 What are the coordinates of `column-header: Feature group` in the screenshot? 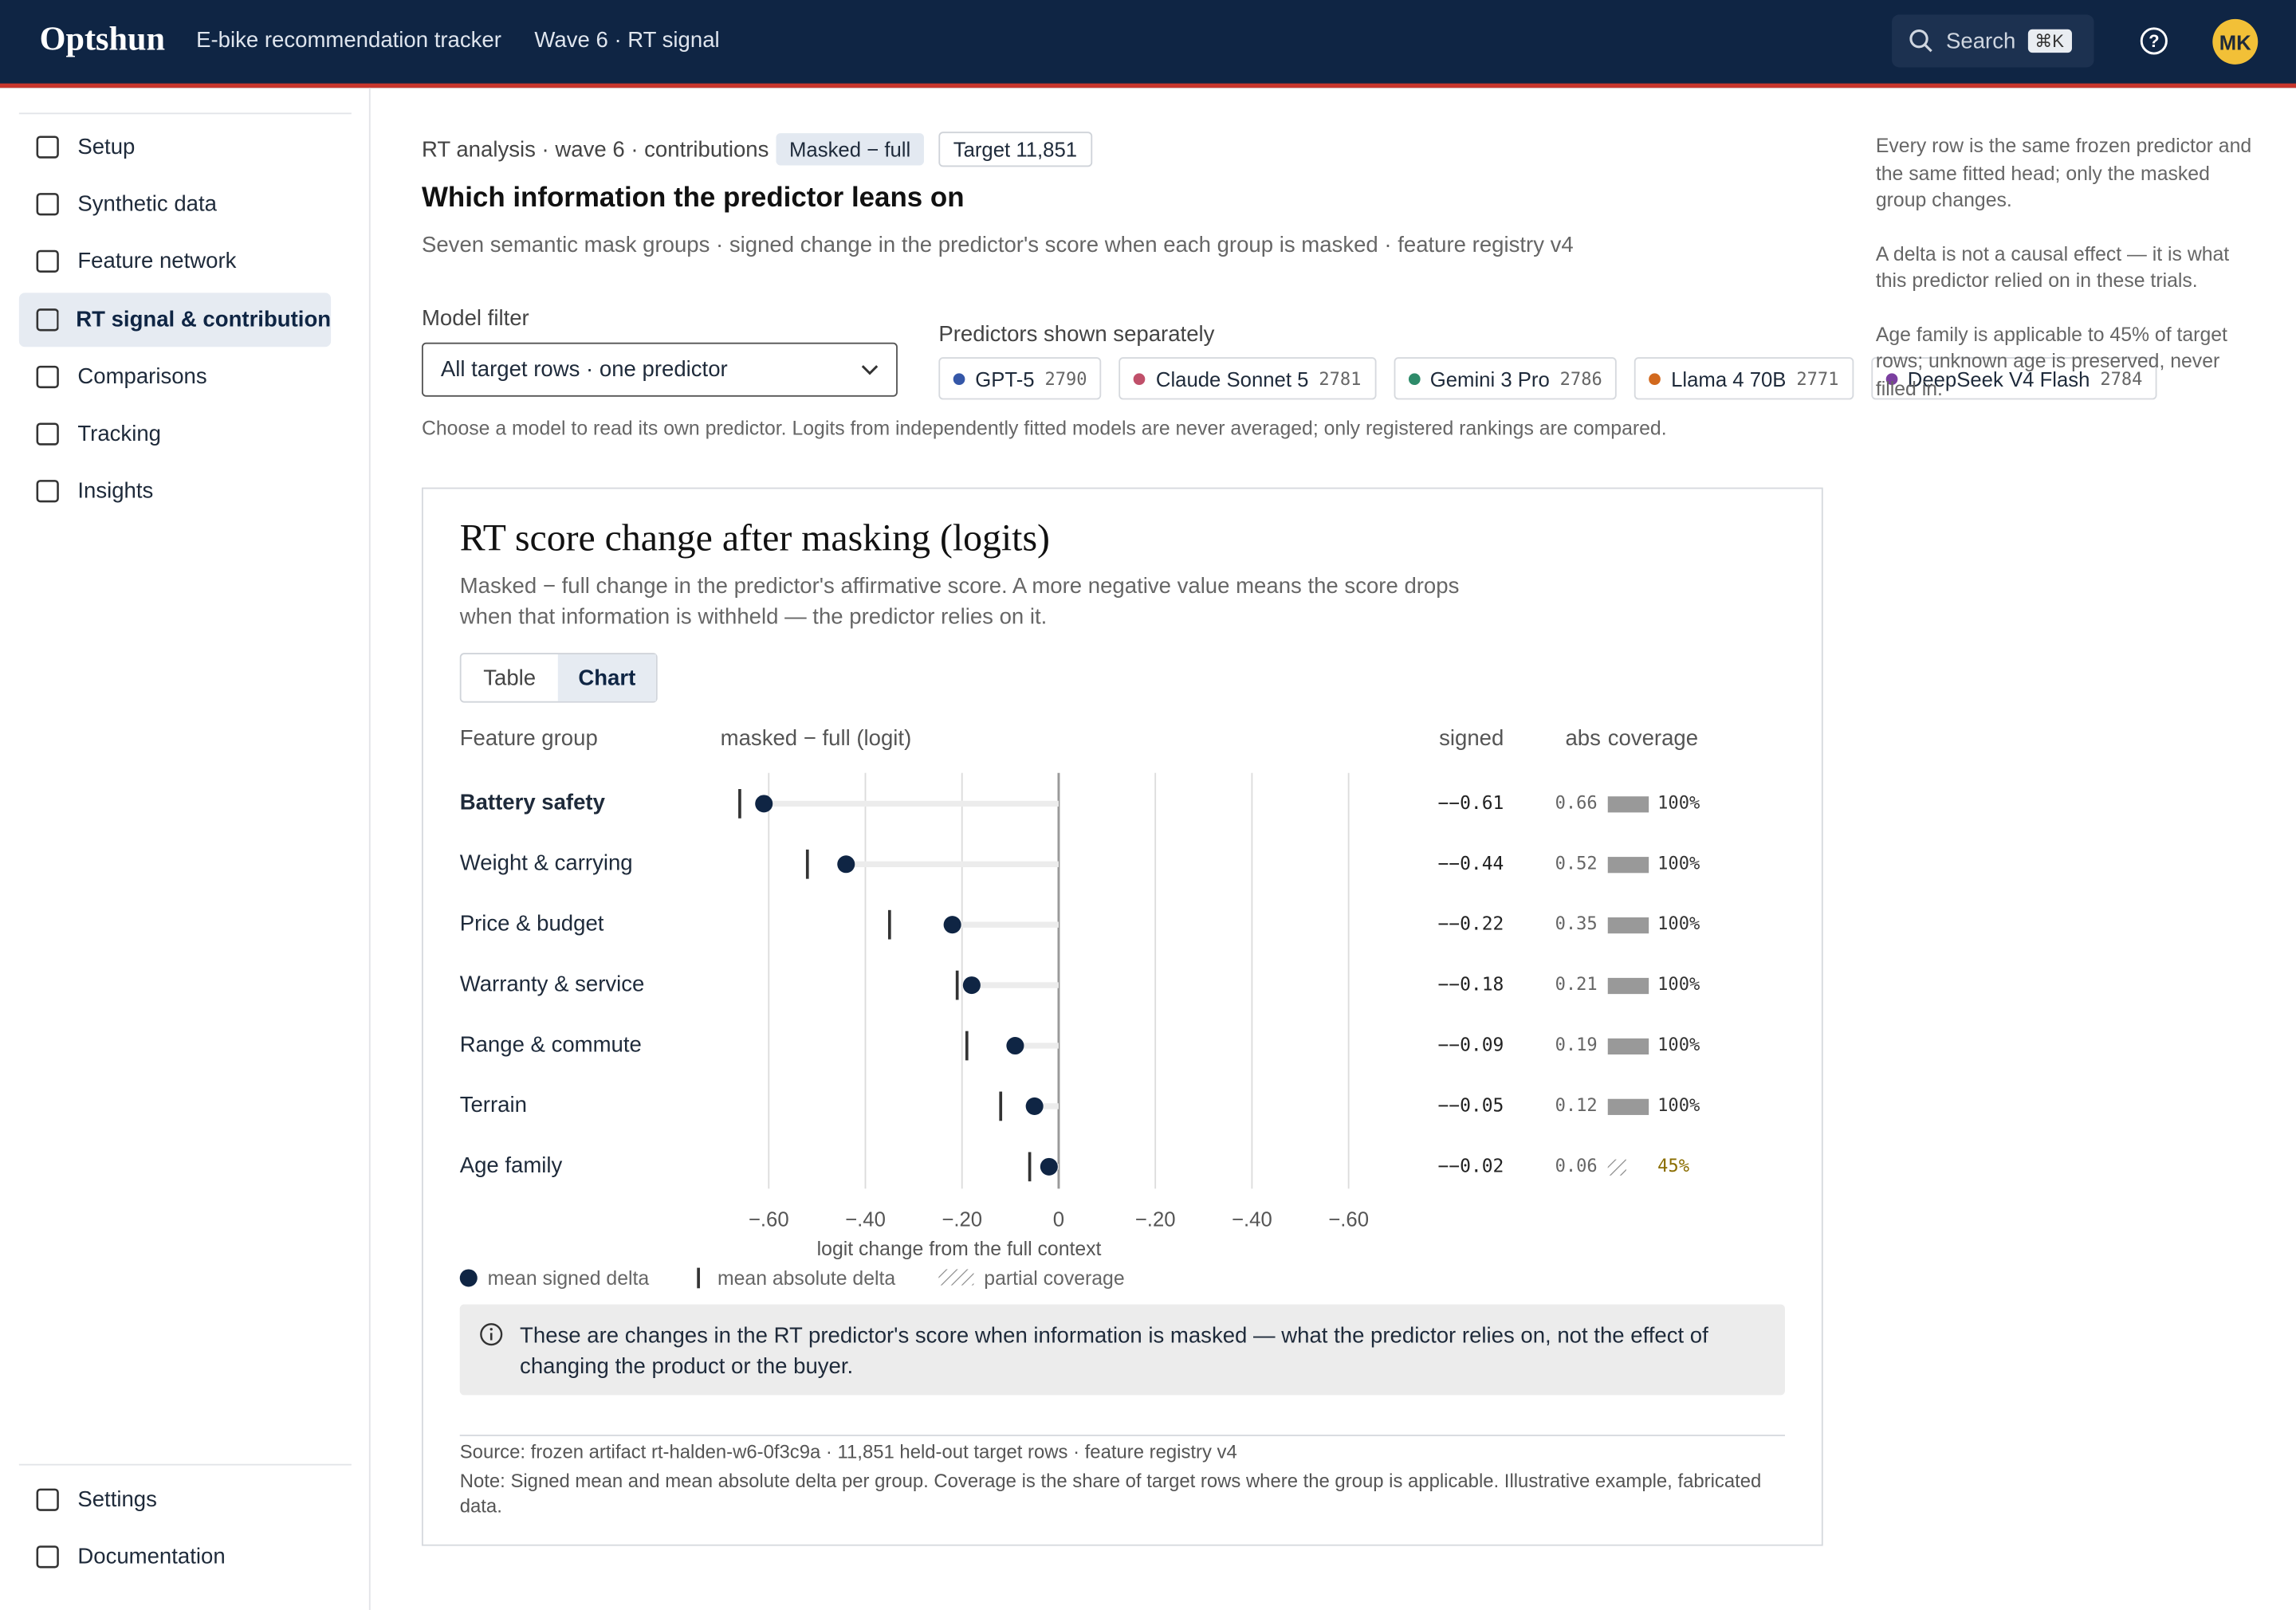 It's located at (529, 737).